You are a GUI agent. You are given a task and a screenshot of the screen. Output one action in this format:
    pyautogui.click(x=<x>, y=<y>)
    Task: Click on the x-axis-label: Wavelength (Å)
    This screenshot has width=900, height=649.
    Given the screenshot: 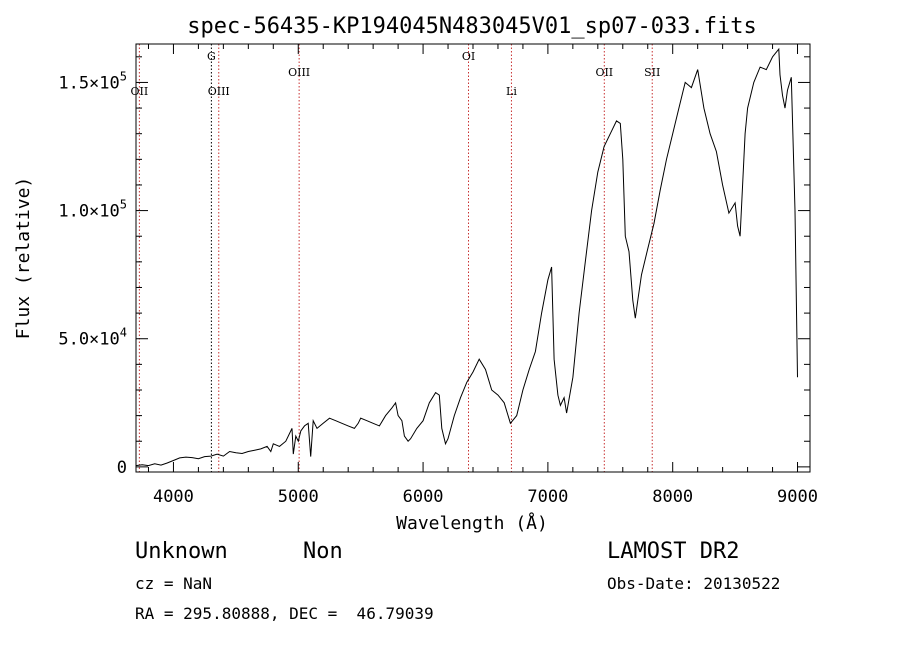 What is the action you would take?
    pyautogui.click(x=472, y=523)
    